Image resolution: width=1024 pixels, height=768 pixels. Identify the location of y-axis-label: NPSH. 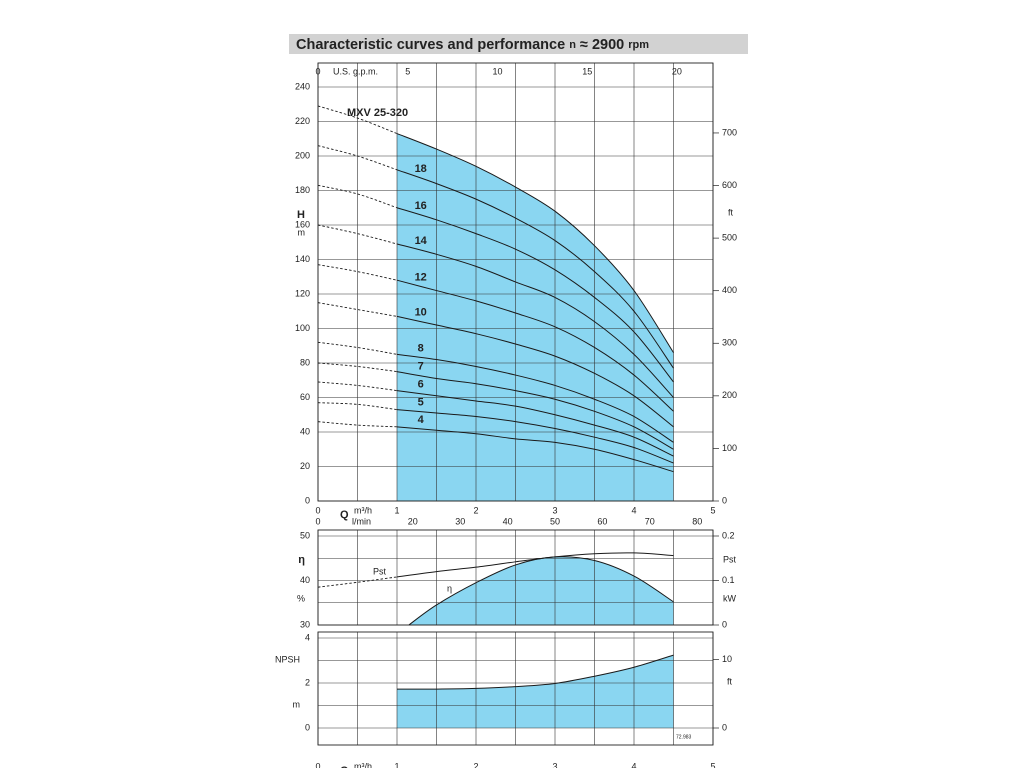
(287, 659).